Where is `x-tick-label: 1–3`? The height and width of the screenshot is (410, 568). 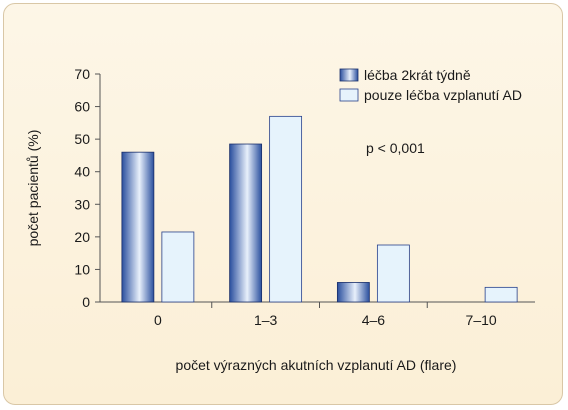
x-tick-label: 1–3 is located at coordinates (266, 320).